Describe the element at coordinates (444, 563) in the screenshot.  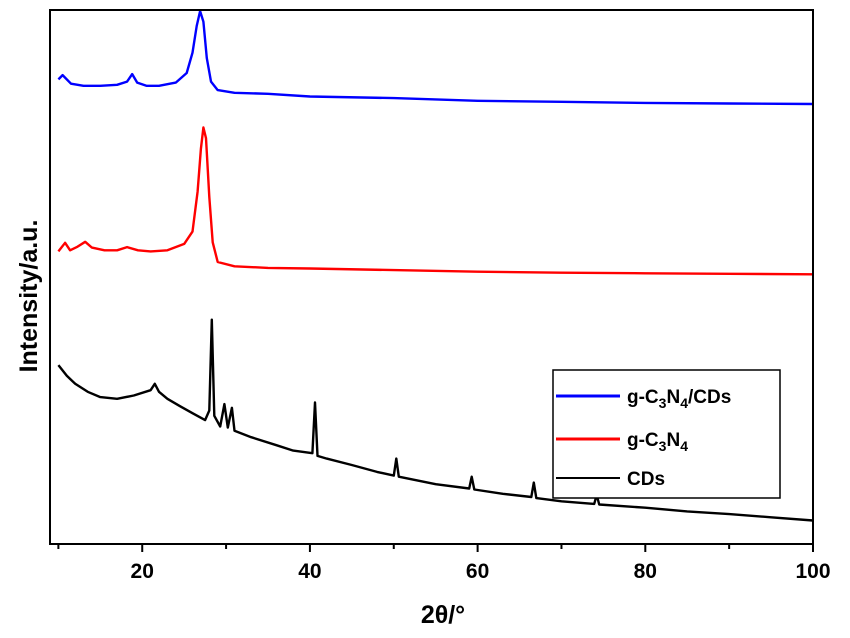
I see `x-ticks: 20 40 60 80 100` at that location.